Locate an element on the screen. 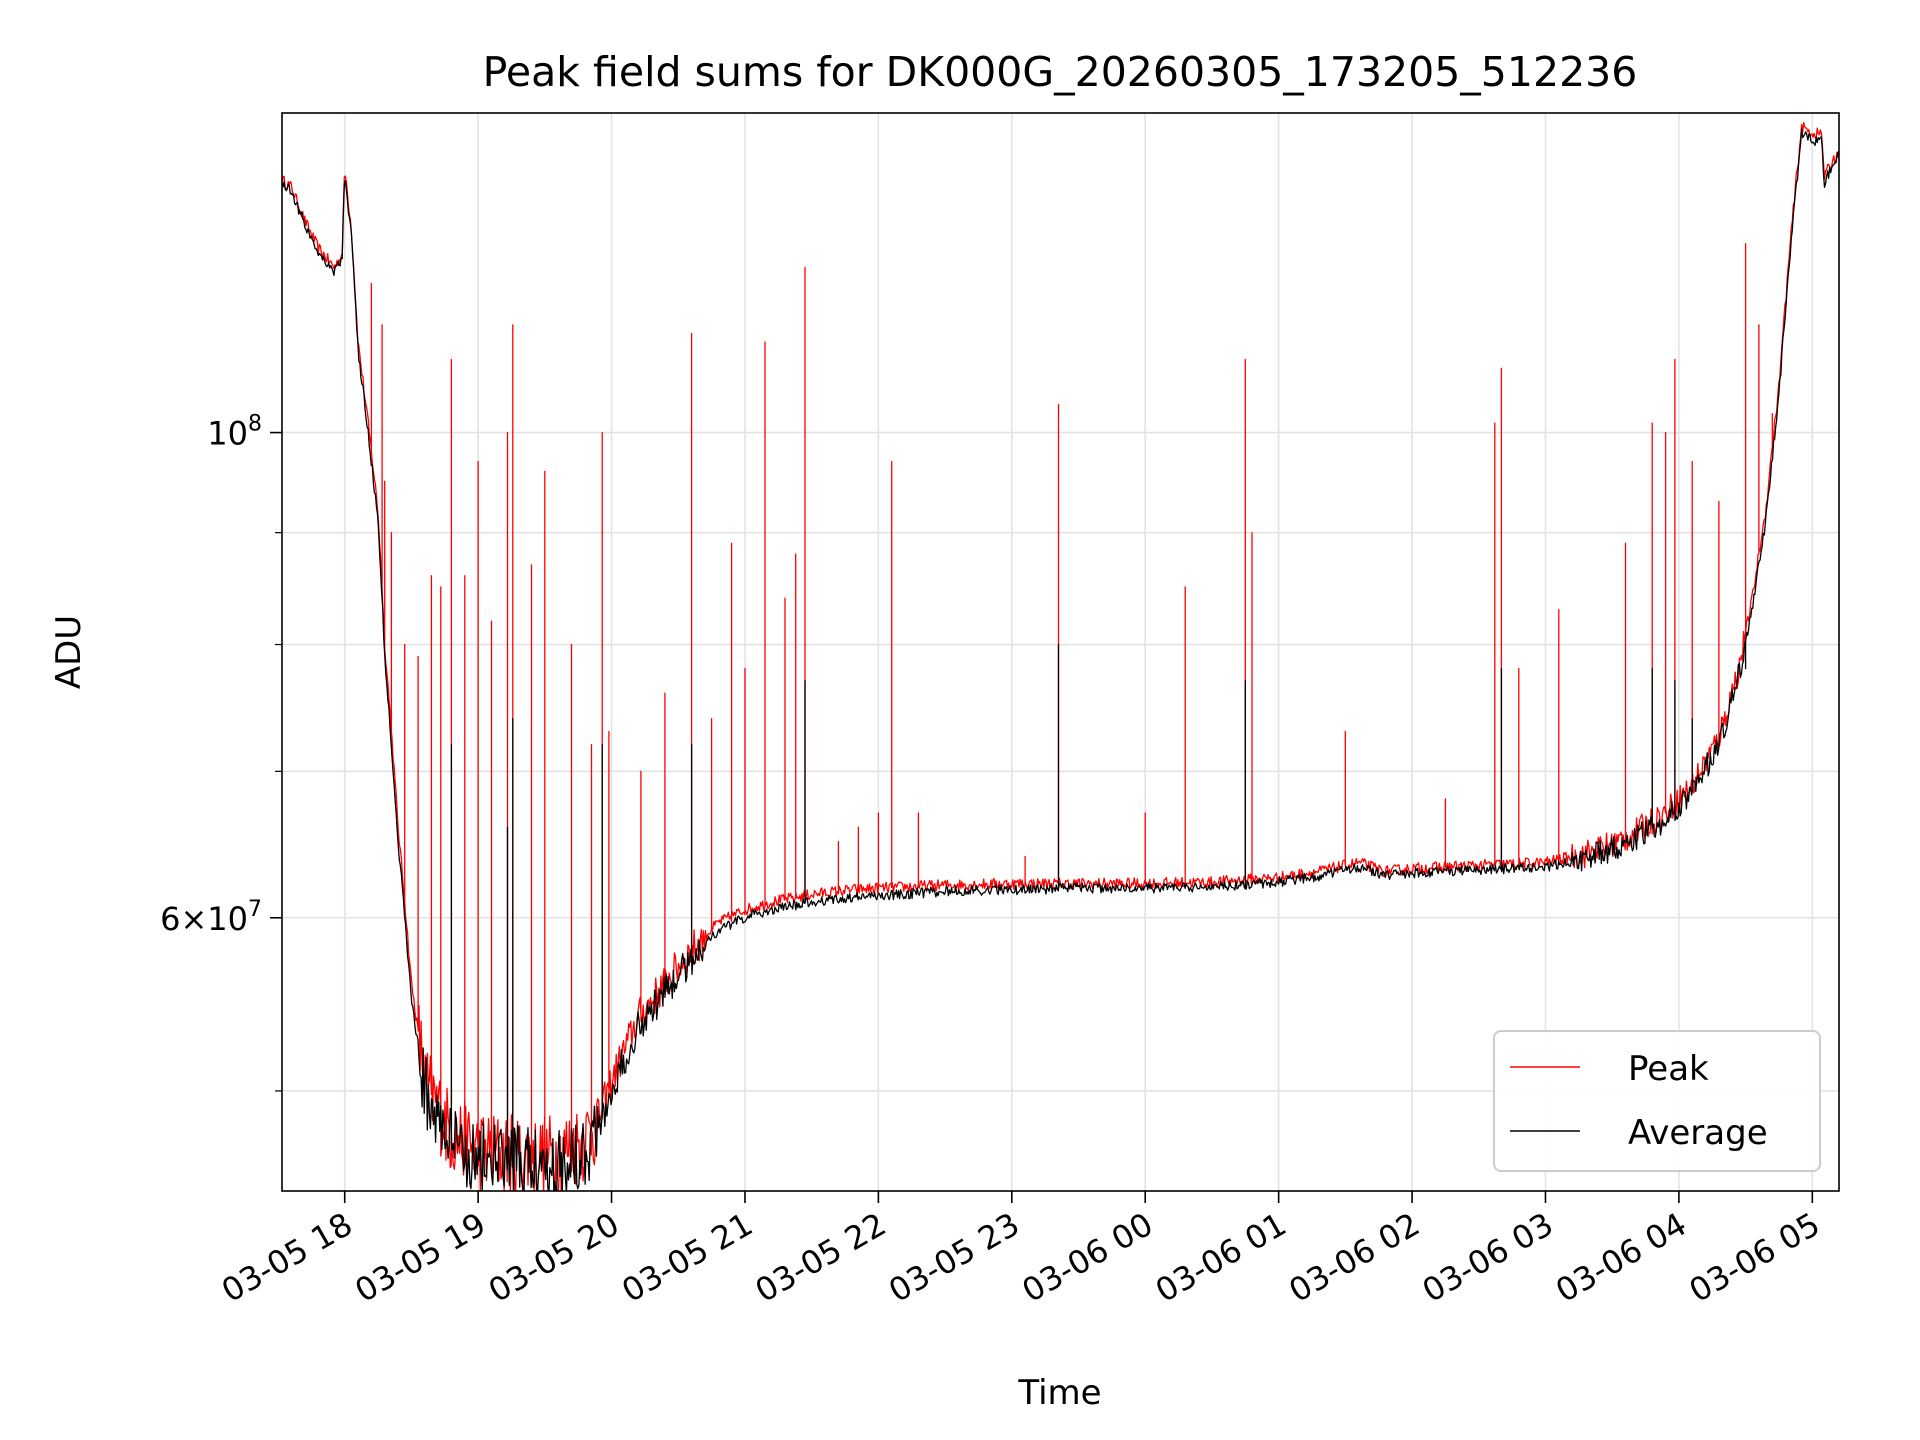  legend: Peak Average is located at coordinates (1657, 1101).